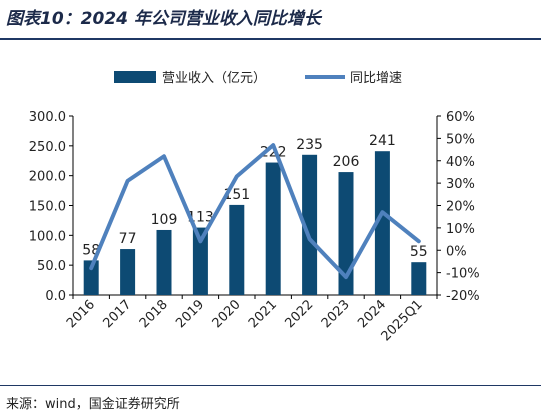 This screenshot has width=541, height=417. I want to click on revenue-data-label: 55, so click(419, 252).